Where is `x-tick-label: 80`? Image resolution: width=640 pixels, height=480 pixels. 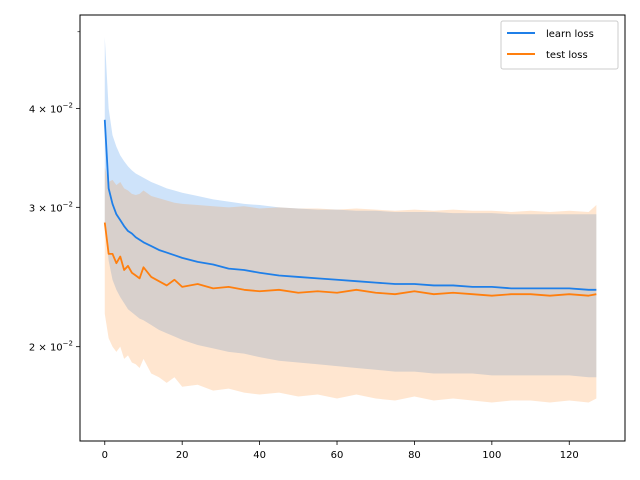 x-tick-label: 80 is located at coordinates (414, 455).